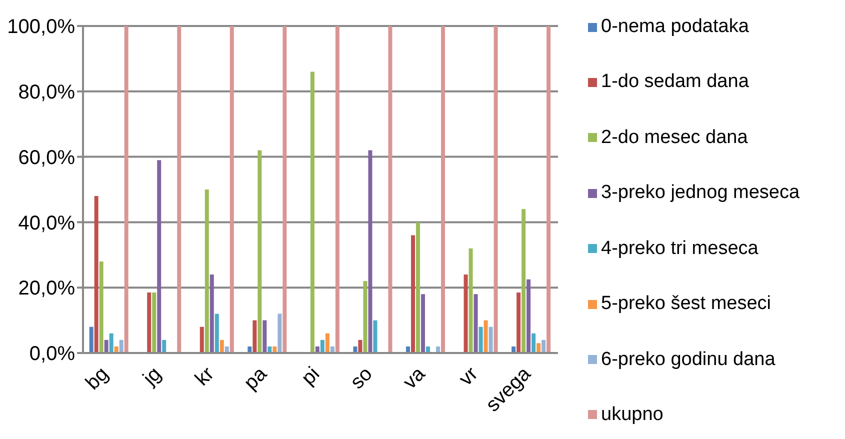  What do you see at coordinates (52, 354) in the screenshot?
I see `y-tick-label: 0,0%` at bounding box center [52, 354].